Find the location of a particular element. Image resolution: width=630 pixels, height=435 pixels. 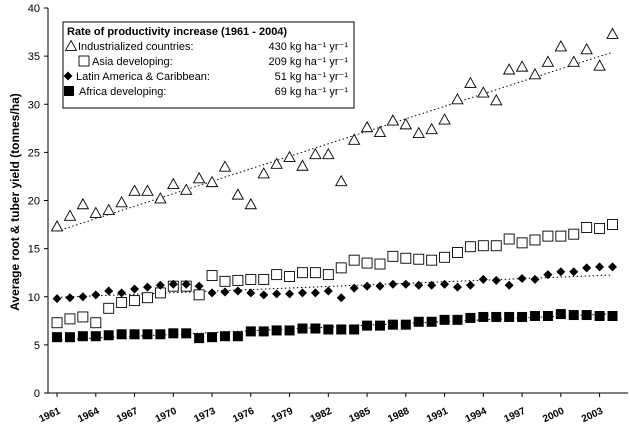

x-tick-label: 1967 is located at coordinates (127, 416).